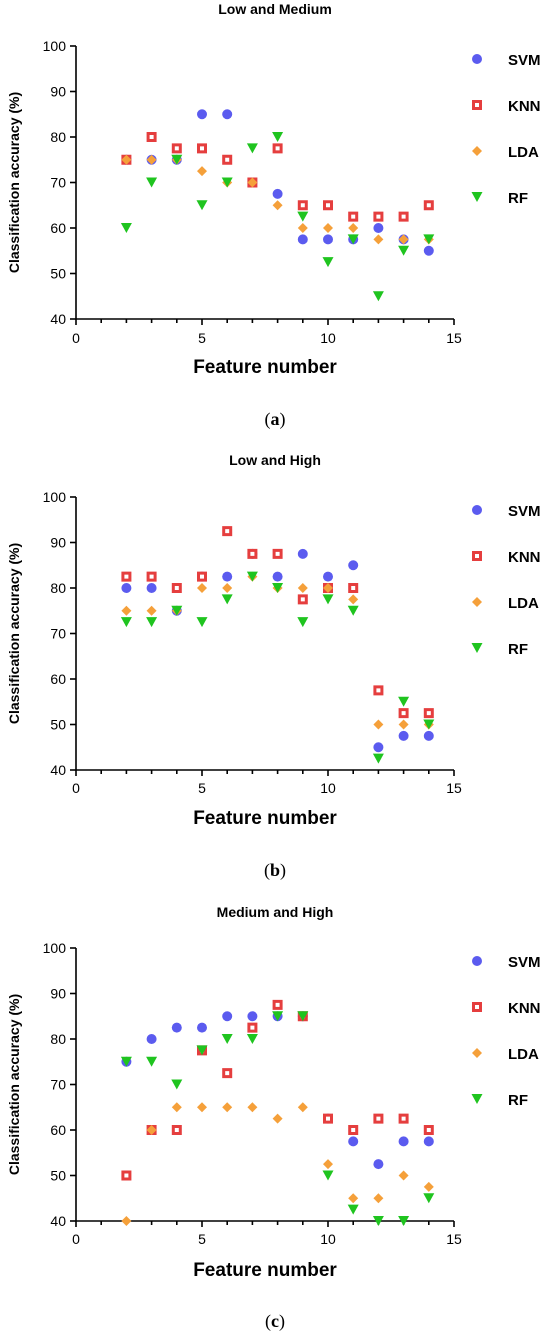 Image resolution: width=550 pixels, height=1334 pixels. I want to click on legend-marker-rf, so click(477, 197).